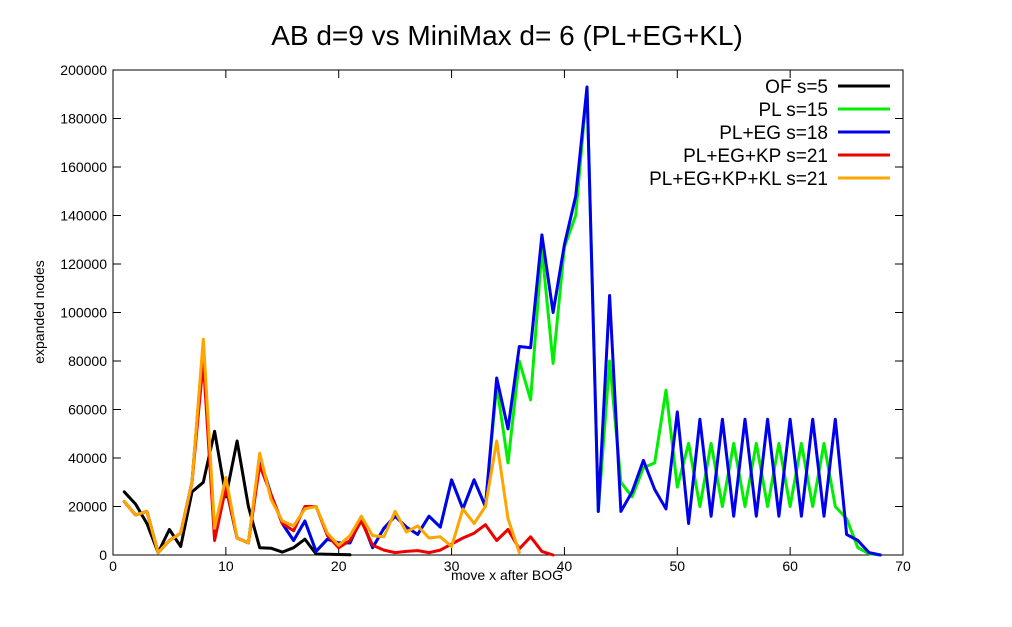  What do you see at coordinates (790, 566) in the screenshot?
I see `x-tick-label: 60` at bounding box center [790, 566].